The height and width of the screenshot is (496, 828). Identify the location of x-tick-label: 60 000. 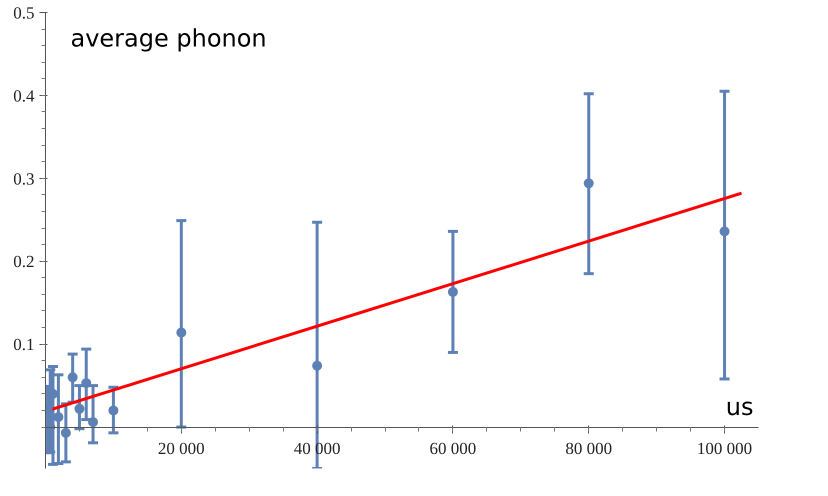
(453, 448).